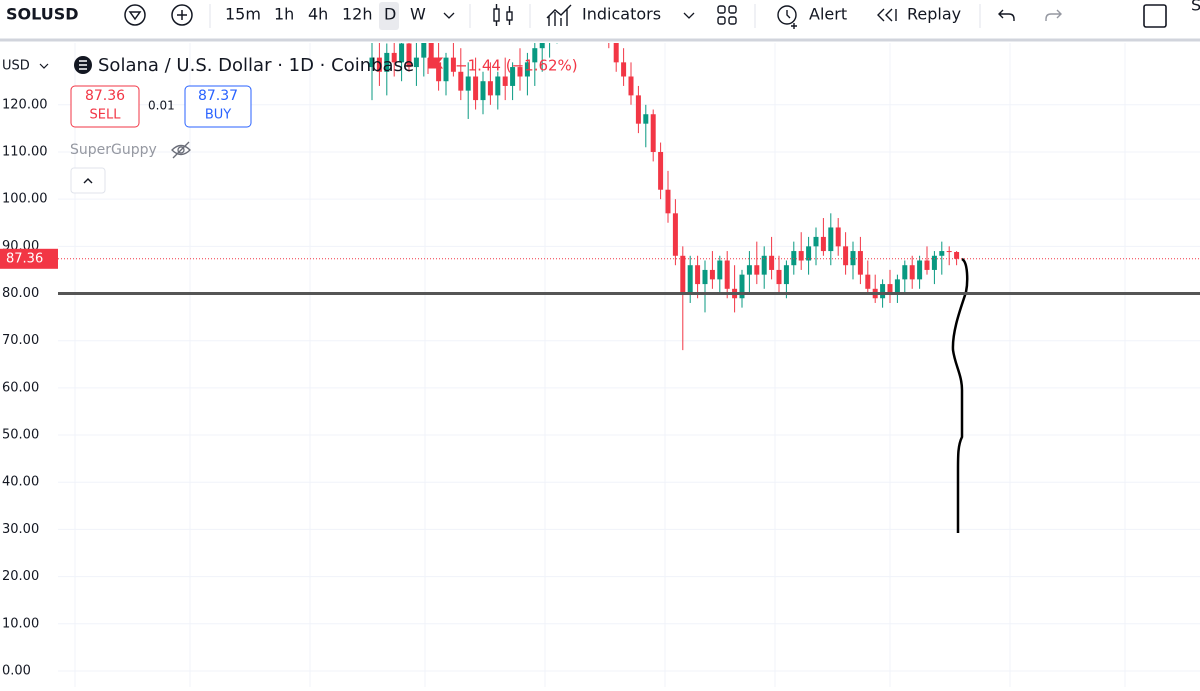  Describe the element at coordinates (20, 576) in the screenshot. I see `y-tick-label: 20.00` at that location.